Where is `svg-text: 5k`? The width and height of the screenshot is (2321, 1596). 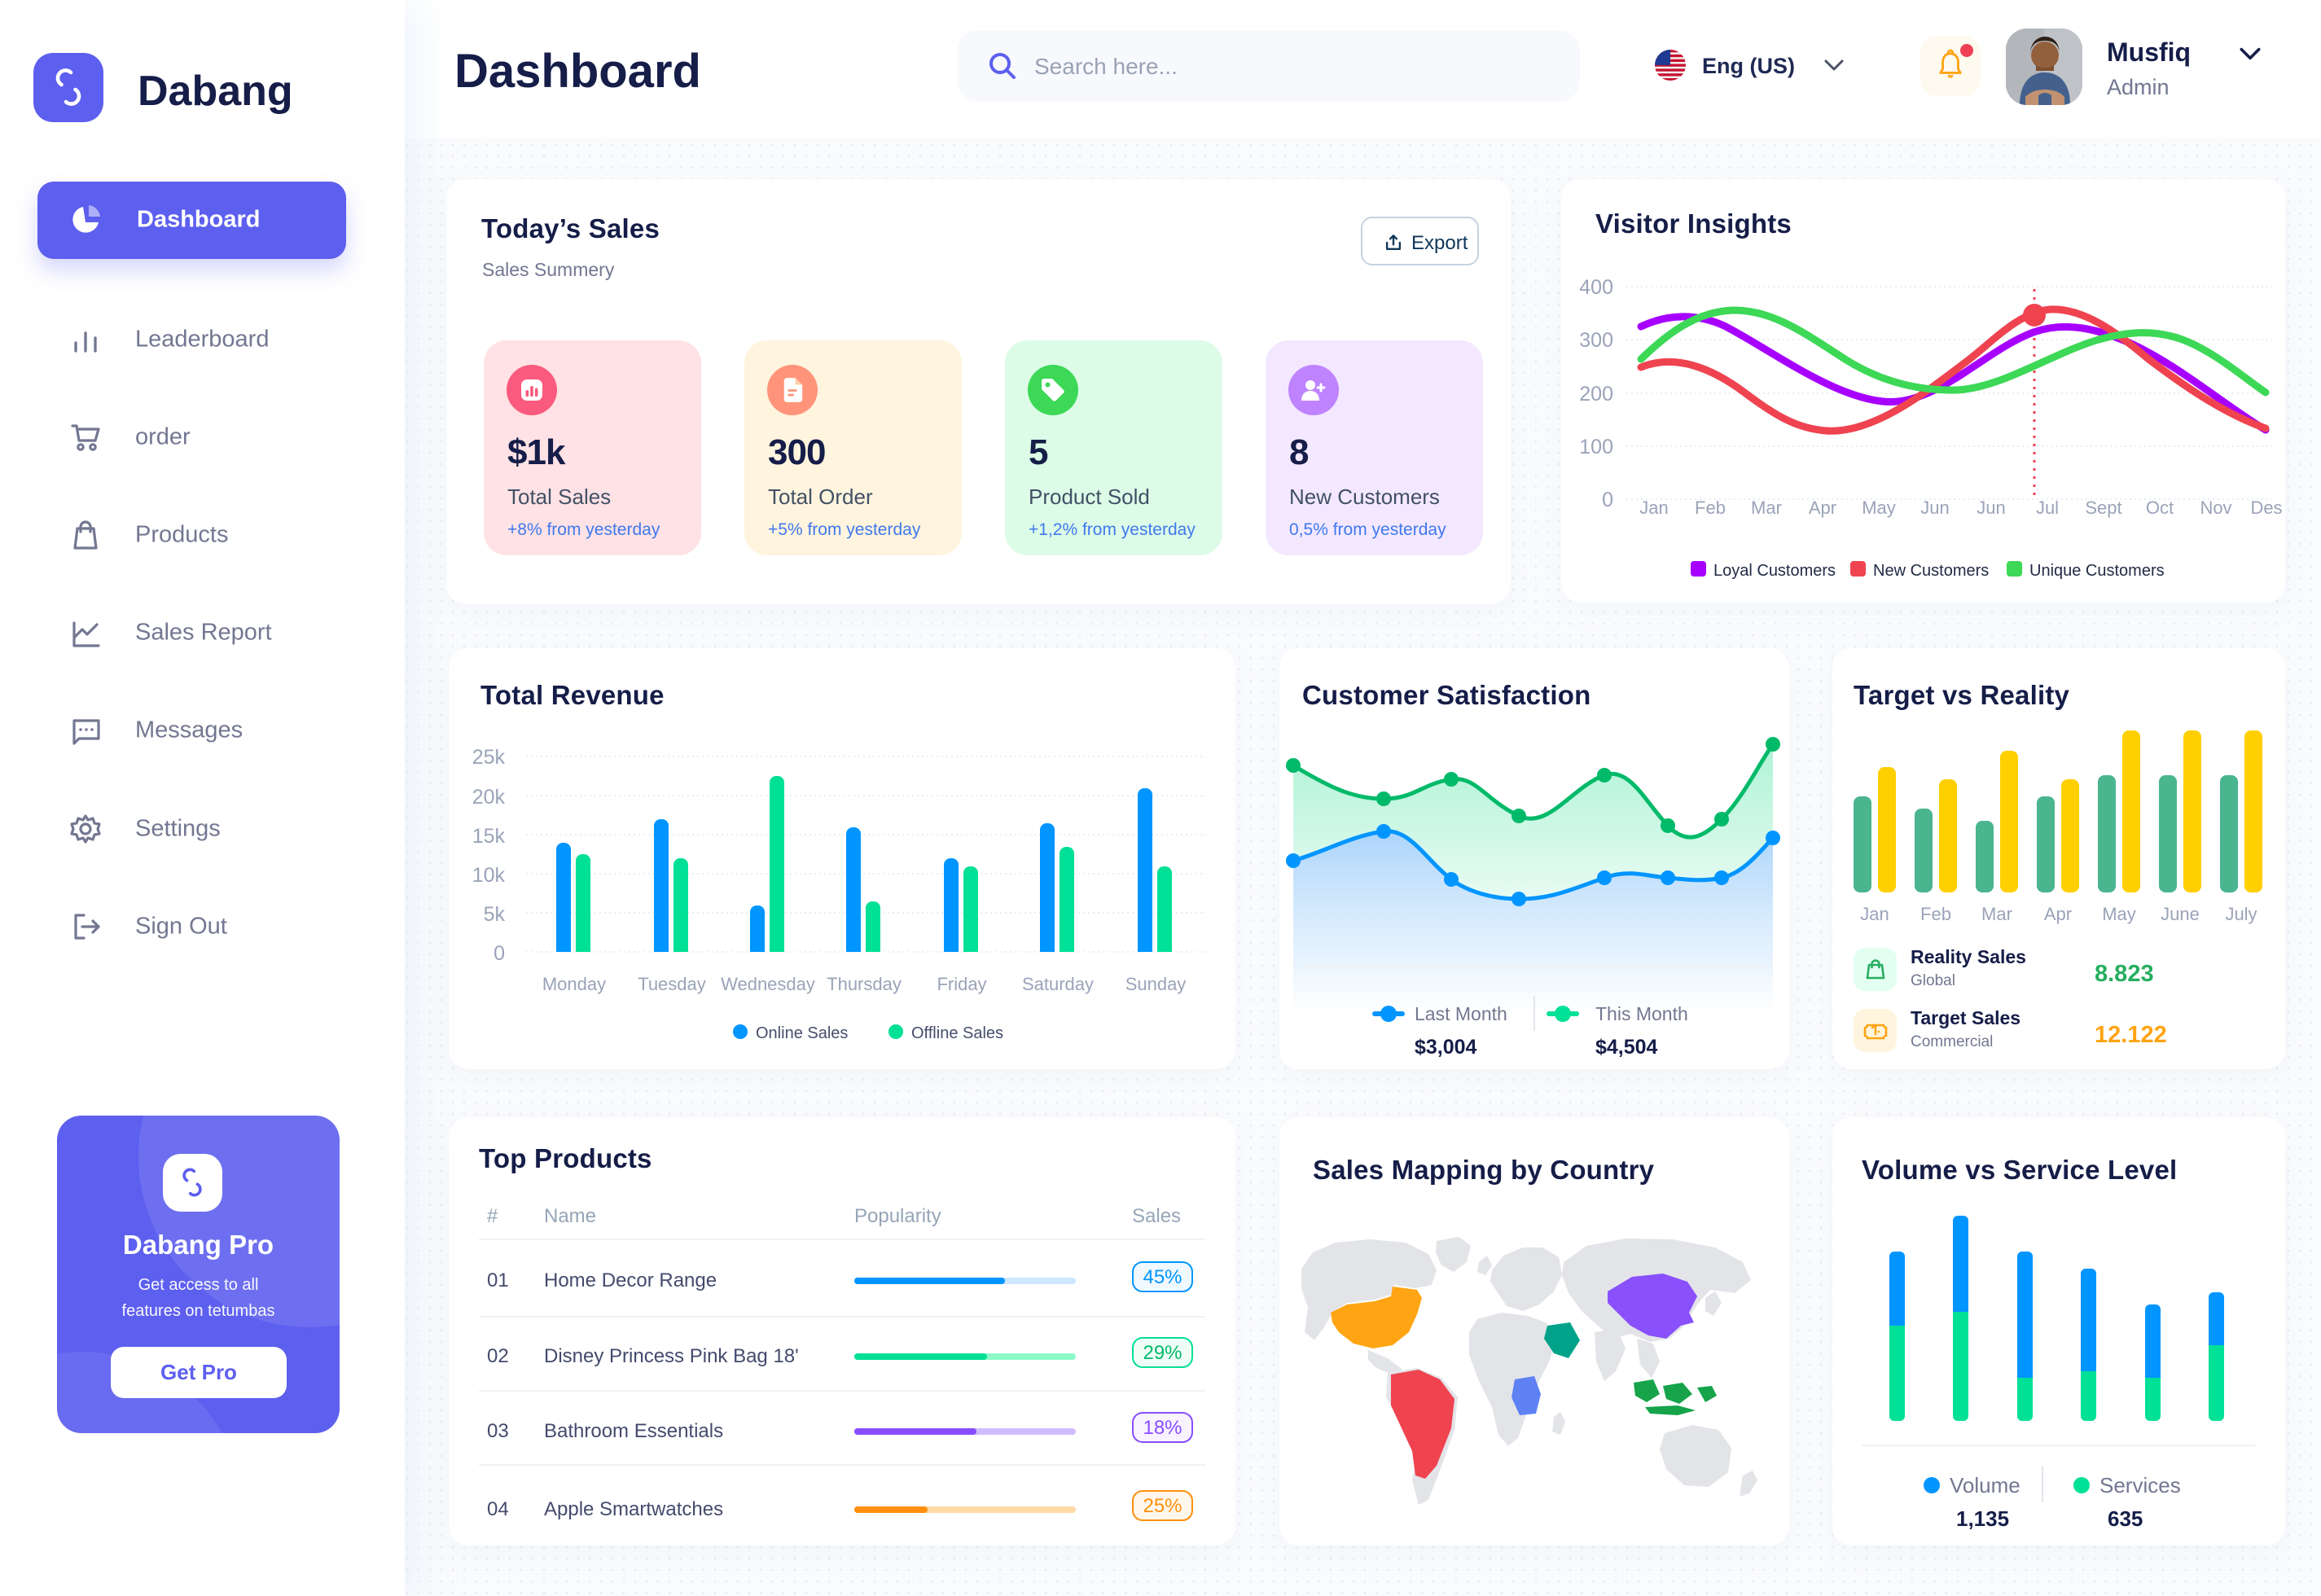
svg-text: 5k is located at coordinates (495, 915).